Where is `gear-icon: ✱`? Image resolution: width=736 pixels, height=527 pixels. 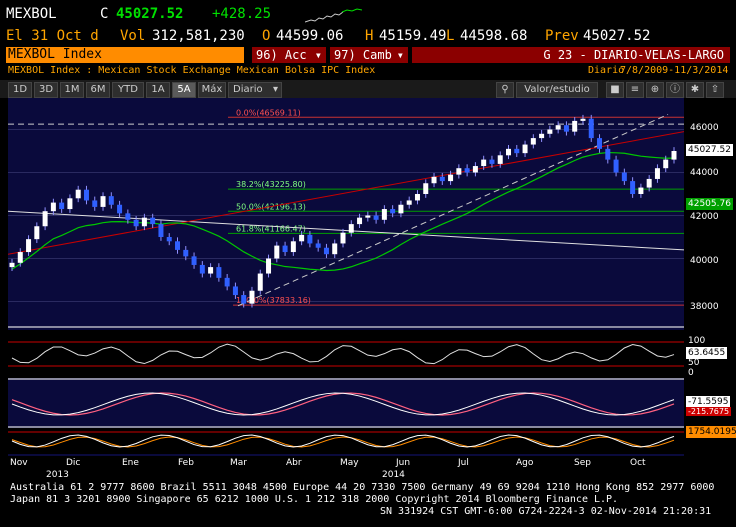
gear-icon: ✱ is located at coordinates (695, 90).